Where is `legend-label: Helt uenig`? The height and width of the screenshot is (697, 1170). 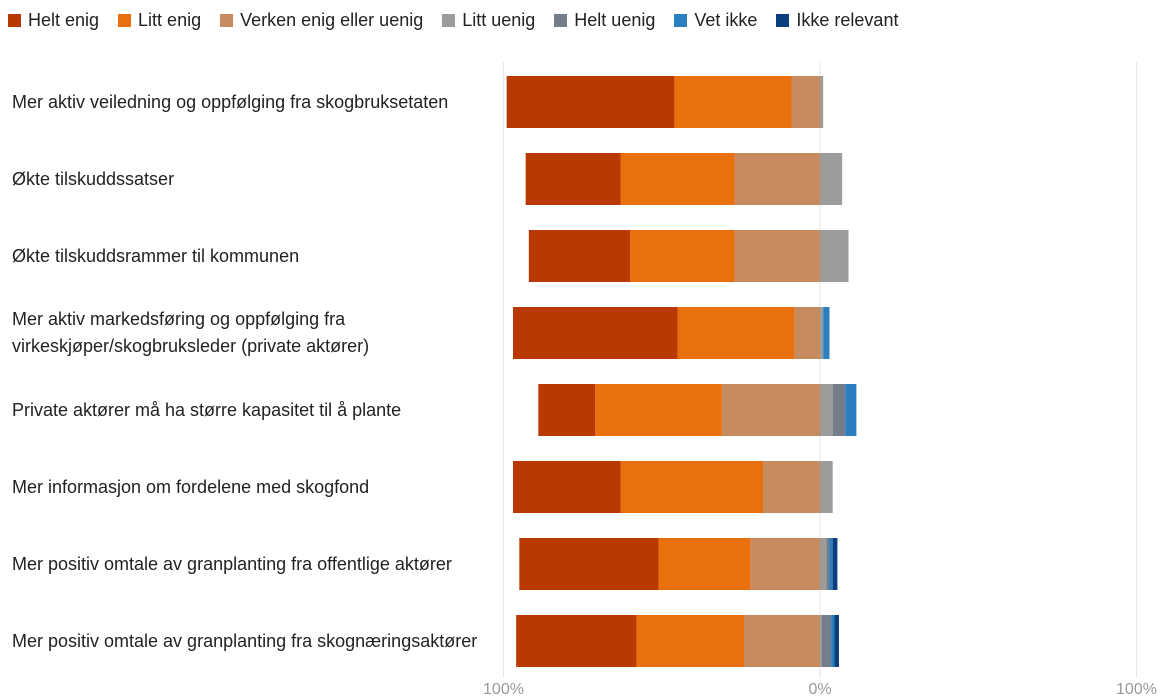
legend-label: Helt uenig is located at coordinates (615, 19).